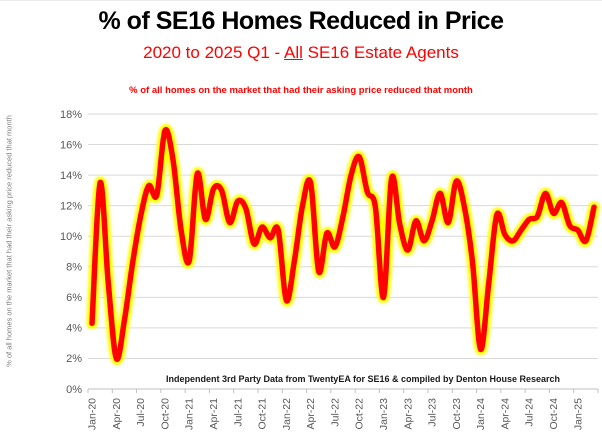 The width and height of the screenshot is (602, 446). What do you see at coordinates (360, 414) in the screenshot?
I see `x-tick-label: Oct-22` at bounding box center [360, 414].